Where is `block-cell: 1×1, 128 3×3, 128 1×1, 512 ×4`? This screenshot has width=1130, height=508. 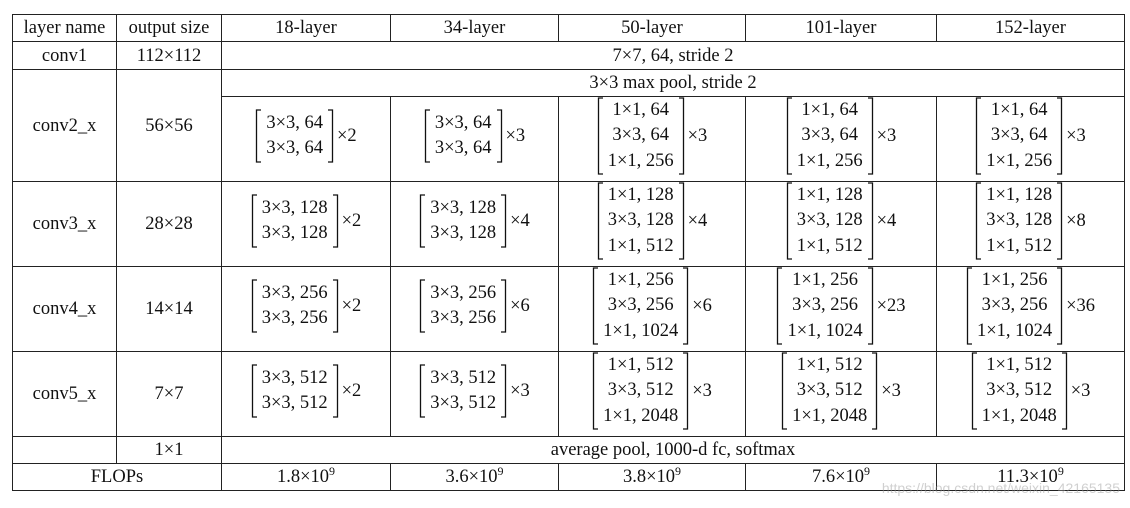
block-cell: 1×1, 128 3×3, 128 1×1, 512 ×4 is located at coordinates (652, 224).